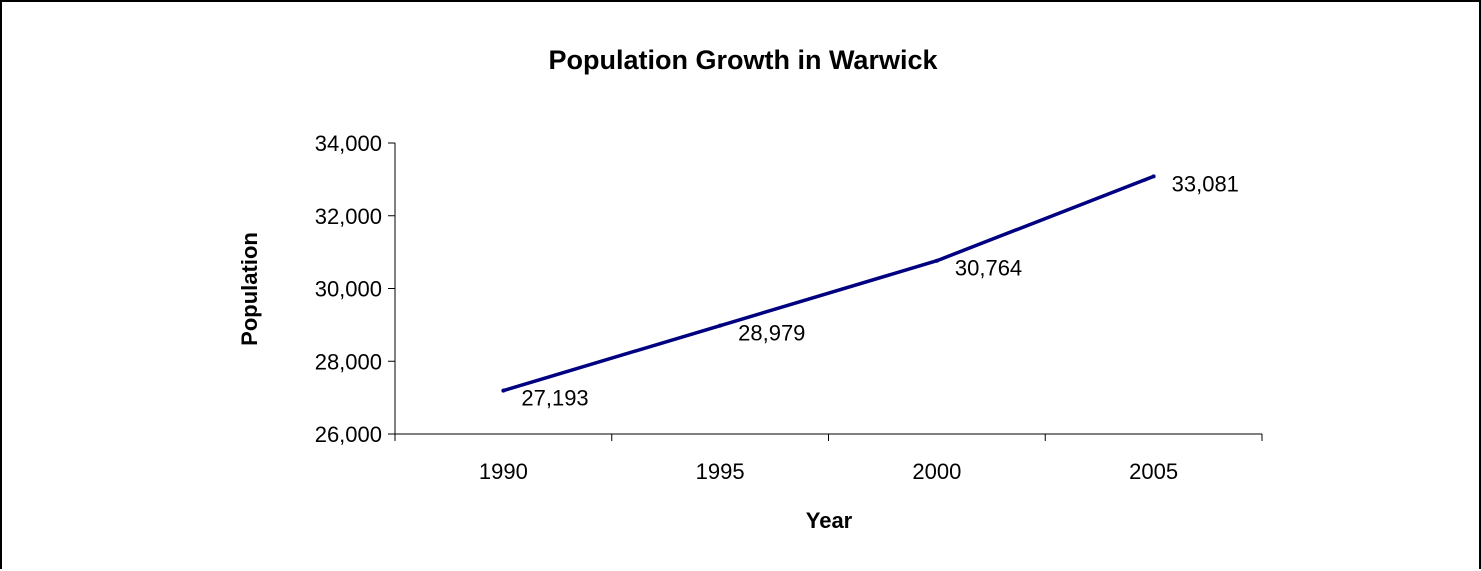 This screenshot has height=571, width=1481. What do you see at coordinates (348, 143) in the screenshot?
I see `y-tick-label: 34,000` at bounding box center [348, 143].